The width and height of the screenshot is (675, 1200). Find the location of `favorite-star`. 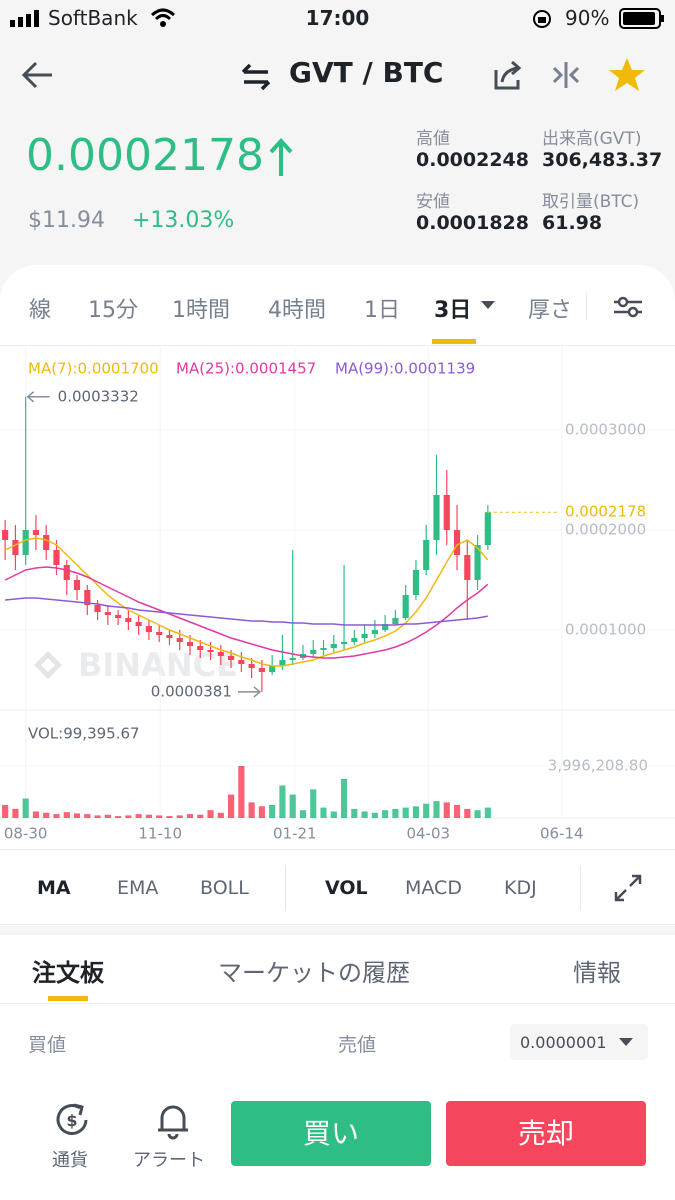

favorite-star is located at coordinates (627, 75).